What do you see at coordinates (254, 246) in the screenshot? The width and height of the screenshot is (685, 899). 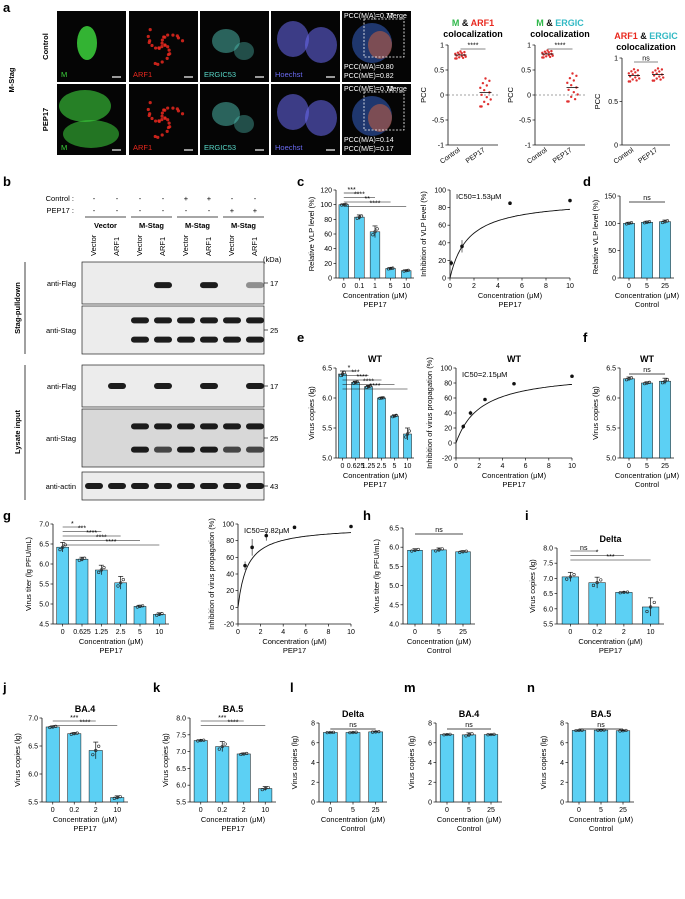 I see `lane-label: ARF1` at bounding box center [254, 246].